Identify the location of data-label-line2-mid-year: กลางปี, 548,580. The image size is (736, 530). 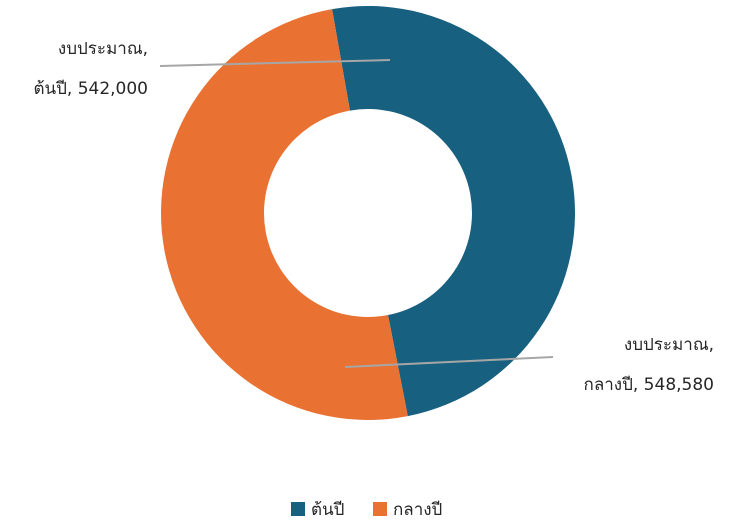
(649, 385).